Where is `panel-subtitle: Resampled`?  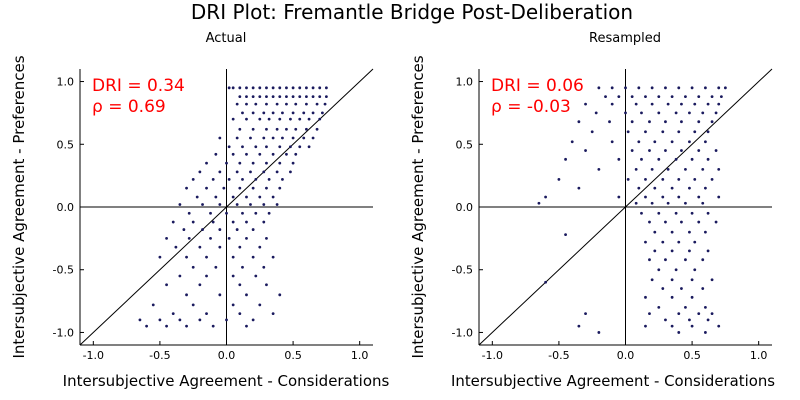 panel-subtitle: Resampled is located at coordinates (625, 38).